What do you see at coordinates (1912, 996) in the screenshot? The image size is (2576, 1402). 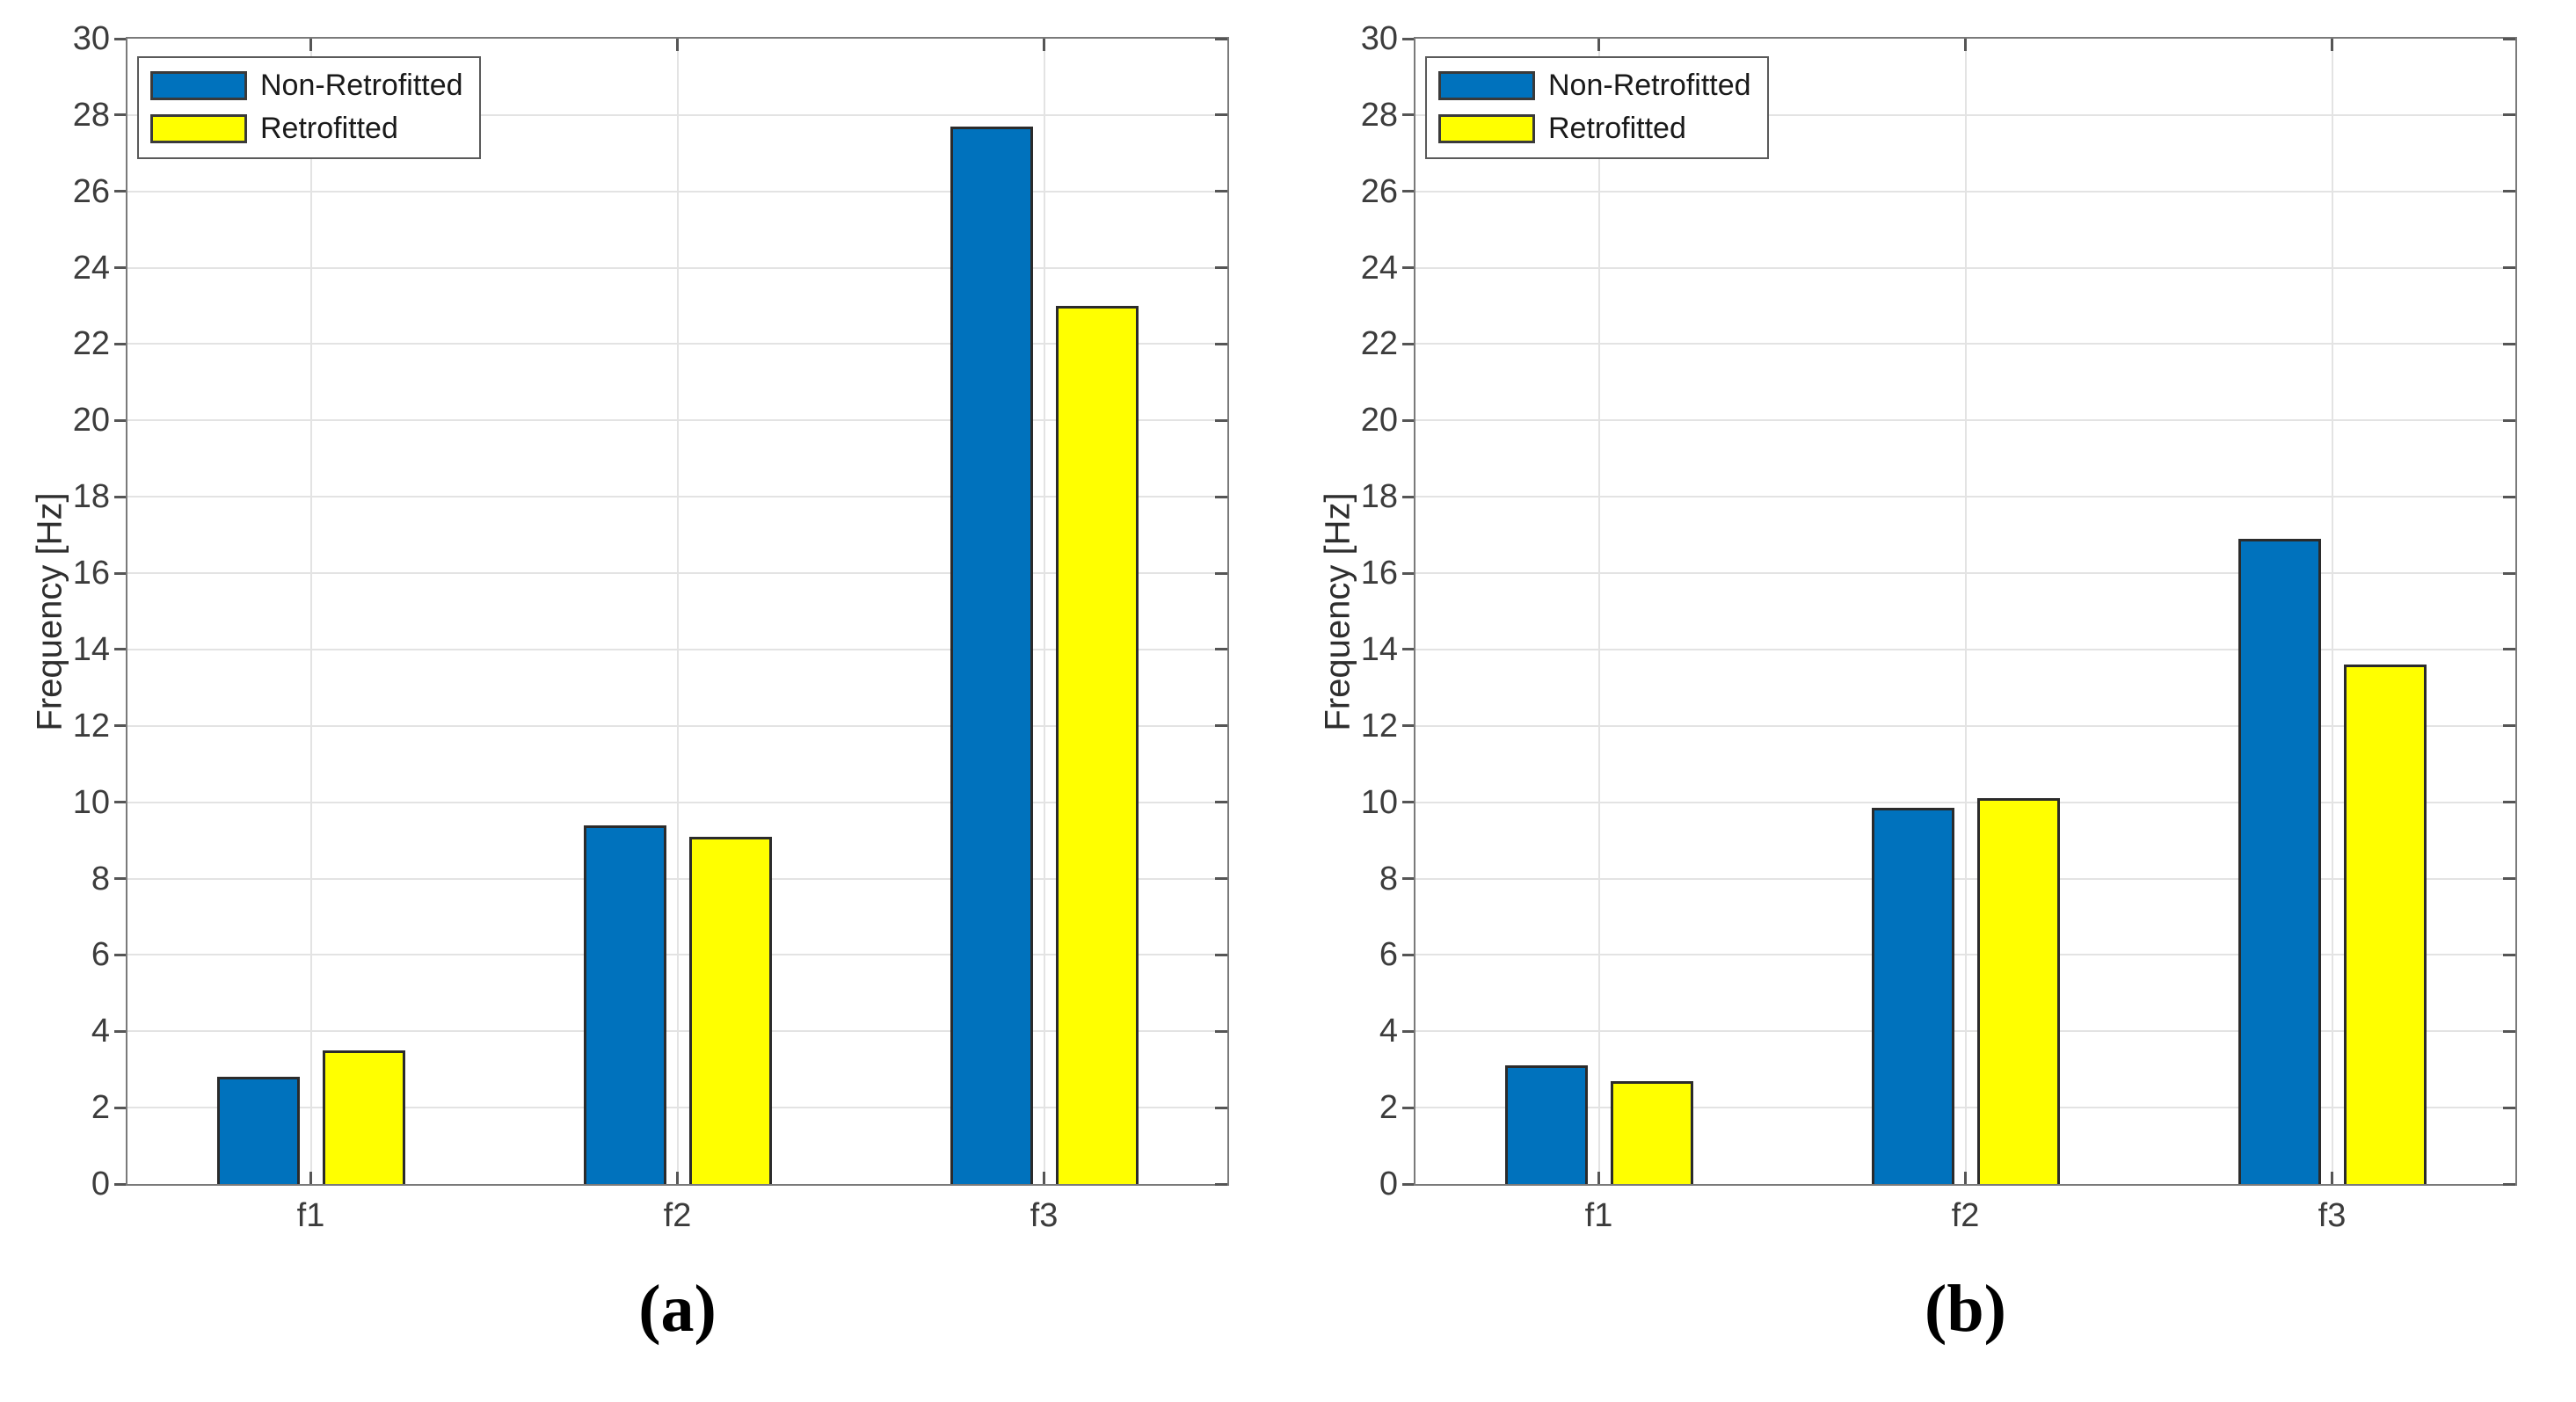 I see `bar-non-retrofitted-f2` at bounding box center [1912, 996].